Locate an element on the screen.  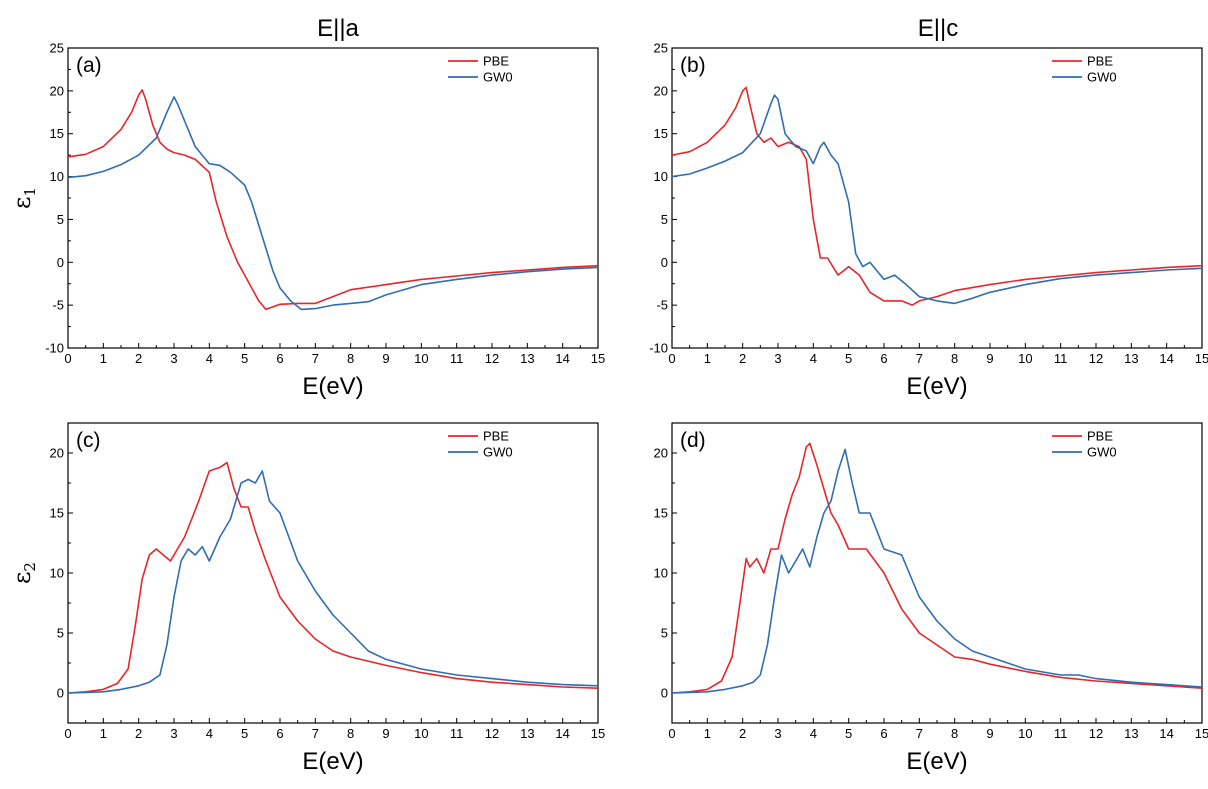
panel-label: (b) is located at coordinates (693, 65).